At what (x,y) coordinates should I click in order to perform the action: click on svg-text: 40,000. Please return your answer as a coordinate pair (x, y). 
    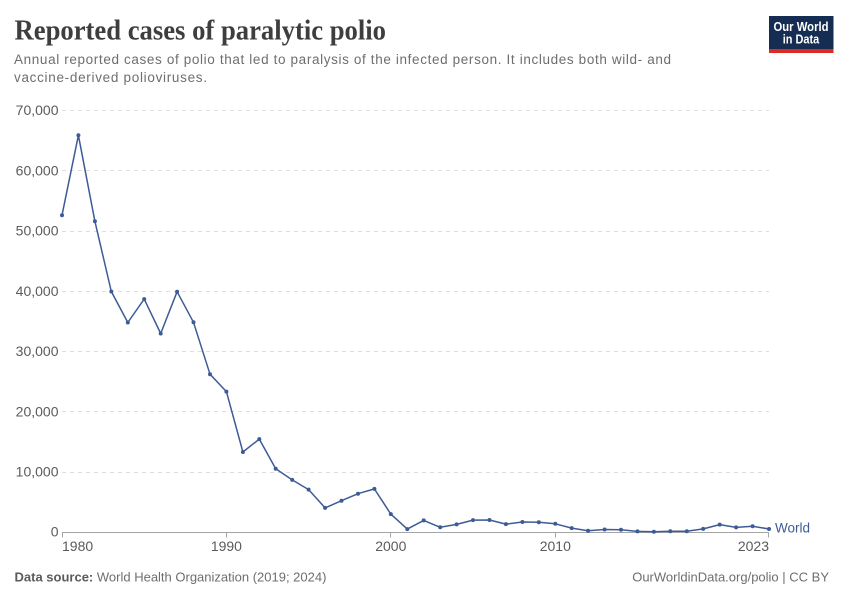
    Looking at the image, I should click on (37, 291).